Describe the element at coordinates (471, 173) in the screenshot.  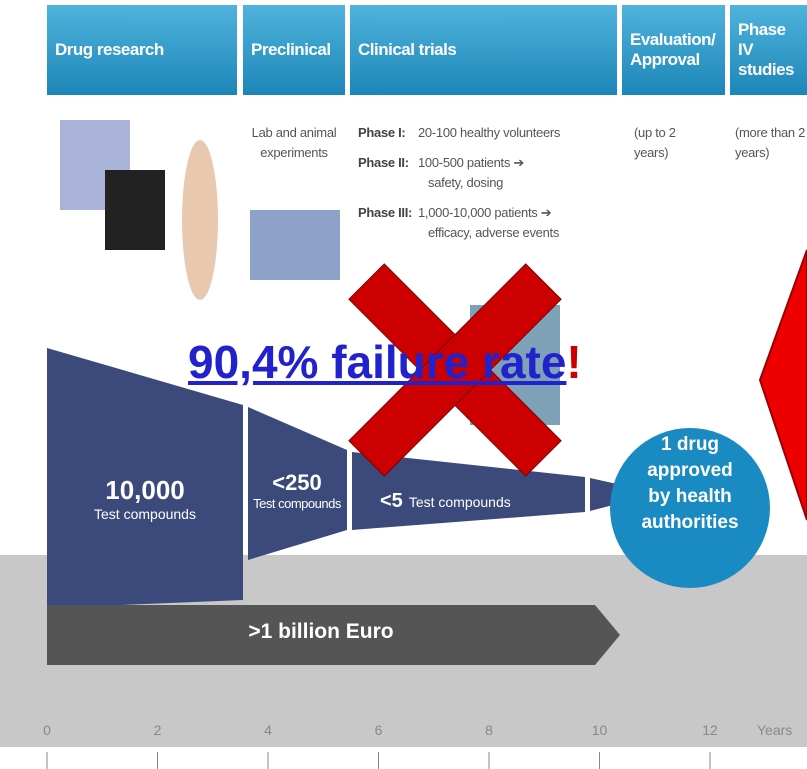
I see `phase-text: 100-500 patients ➔ safety, dosing` at that location.